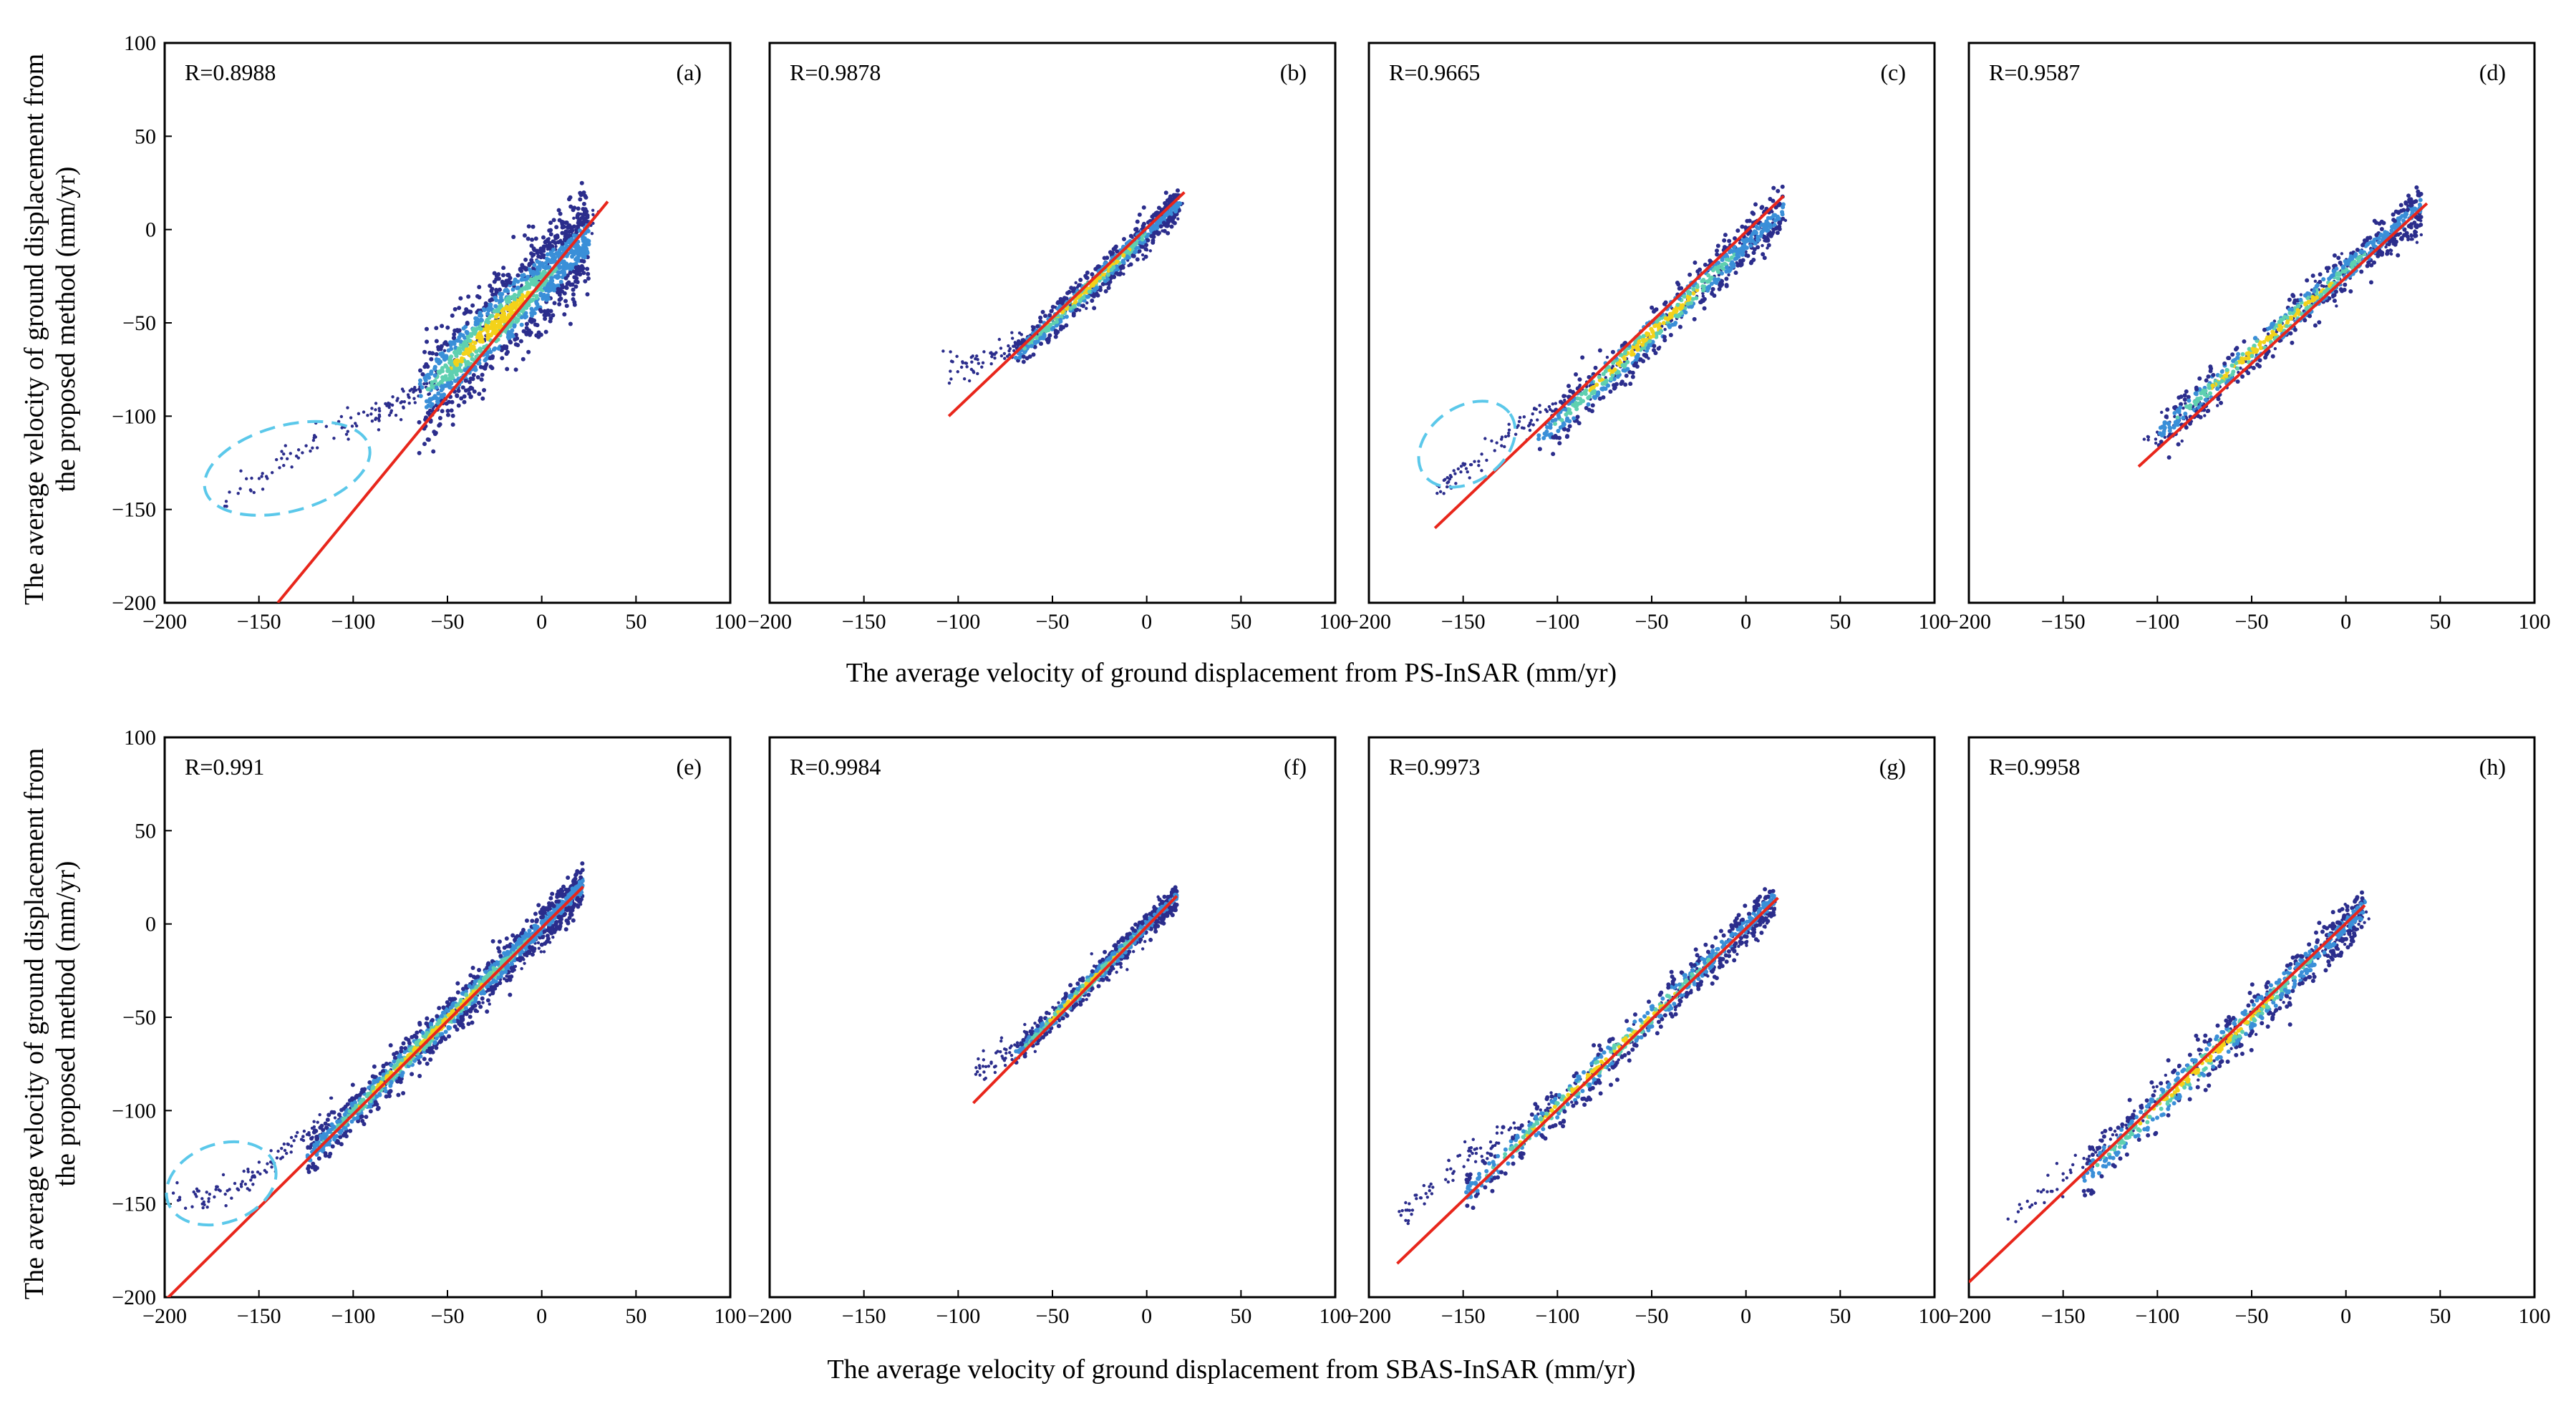  What do you see at coordinates (134, 416) in the screenshot?
I see `y-tick-label: −100` at bounding box center [134, 416].